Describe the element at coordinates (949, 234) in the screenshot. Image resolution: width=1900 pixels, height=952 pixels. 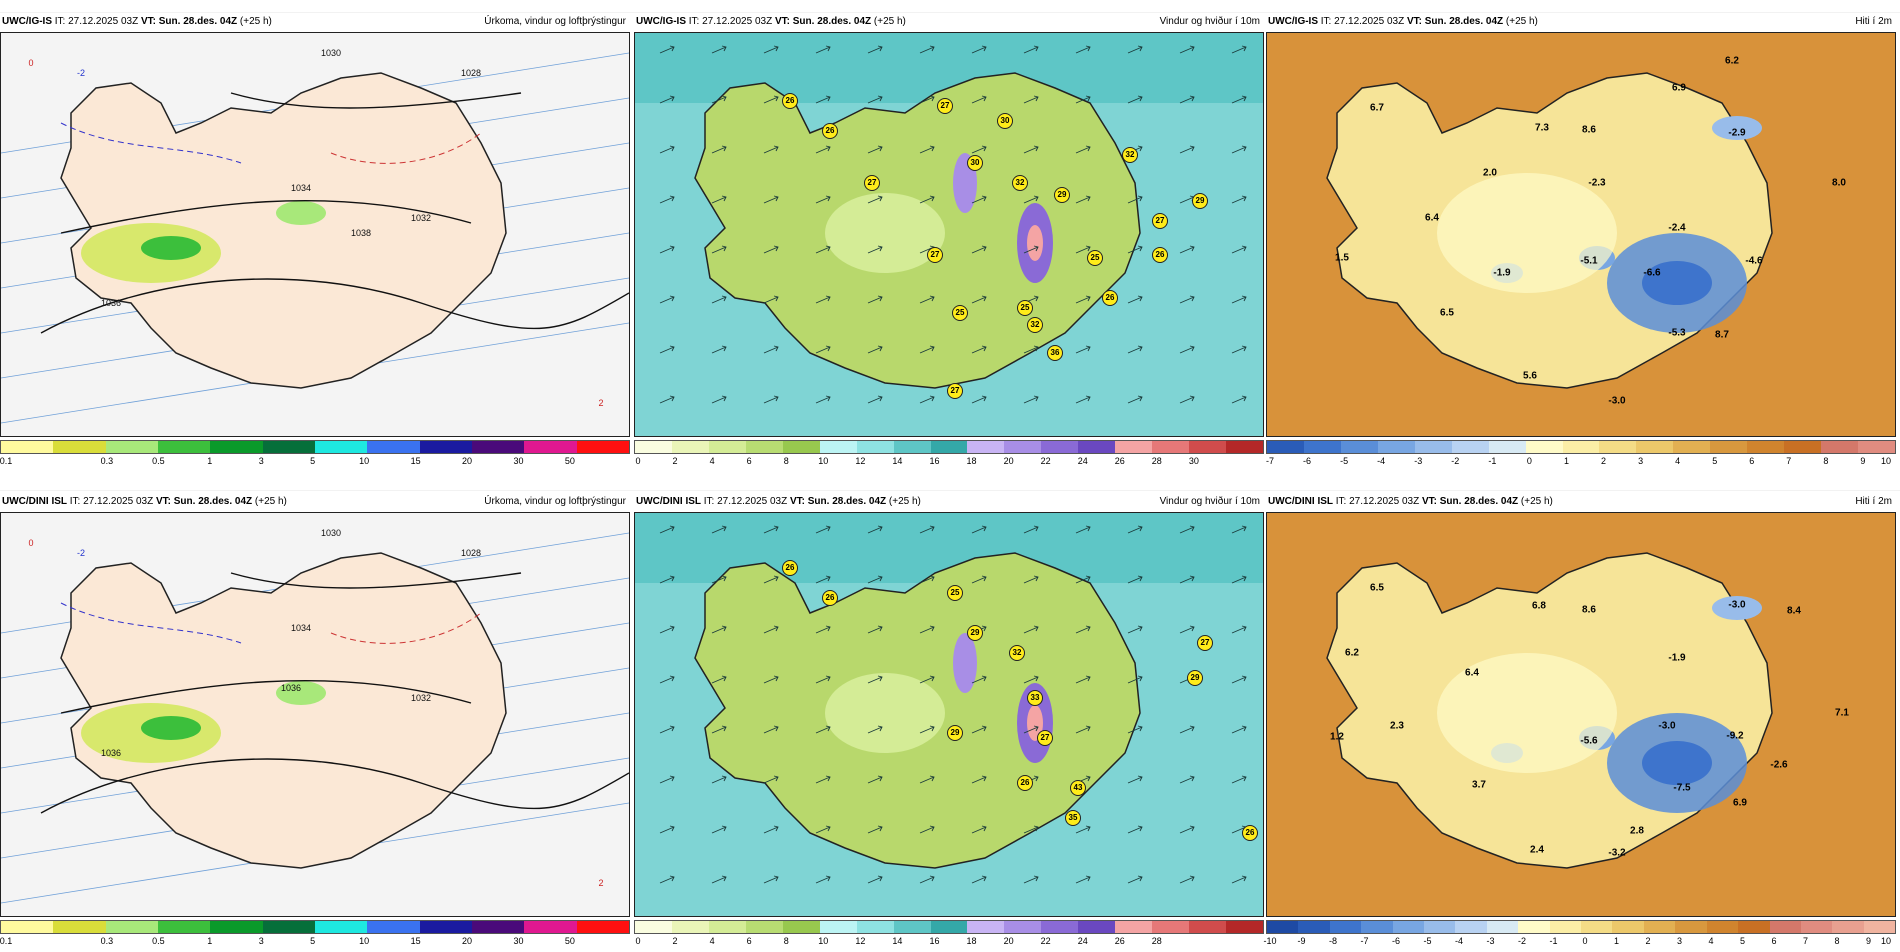
I see `map-area: 26 26 27 30 30 32 27 29 32 27 26 27 29 25 26 25 32 36 27 25` at that location.